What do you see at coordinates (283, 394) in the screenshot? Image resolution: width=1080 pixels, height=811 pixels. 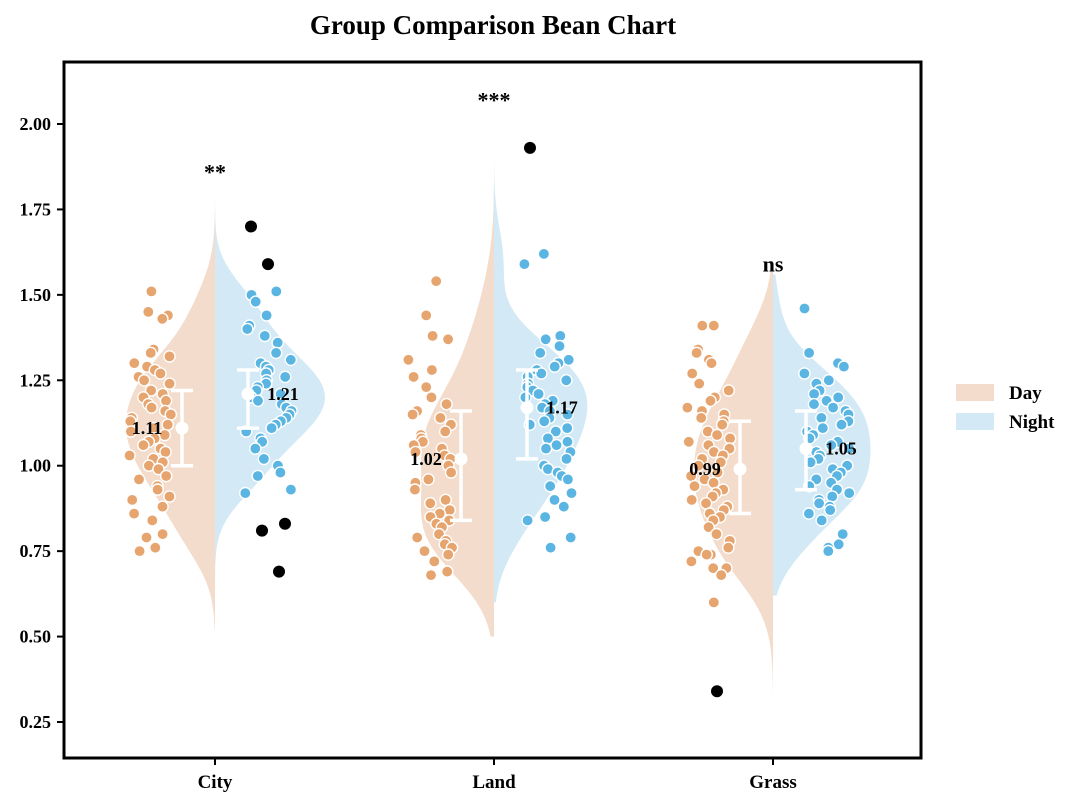 I see `city-night-mean-label: 1.21` at bounding box center [283, 394].